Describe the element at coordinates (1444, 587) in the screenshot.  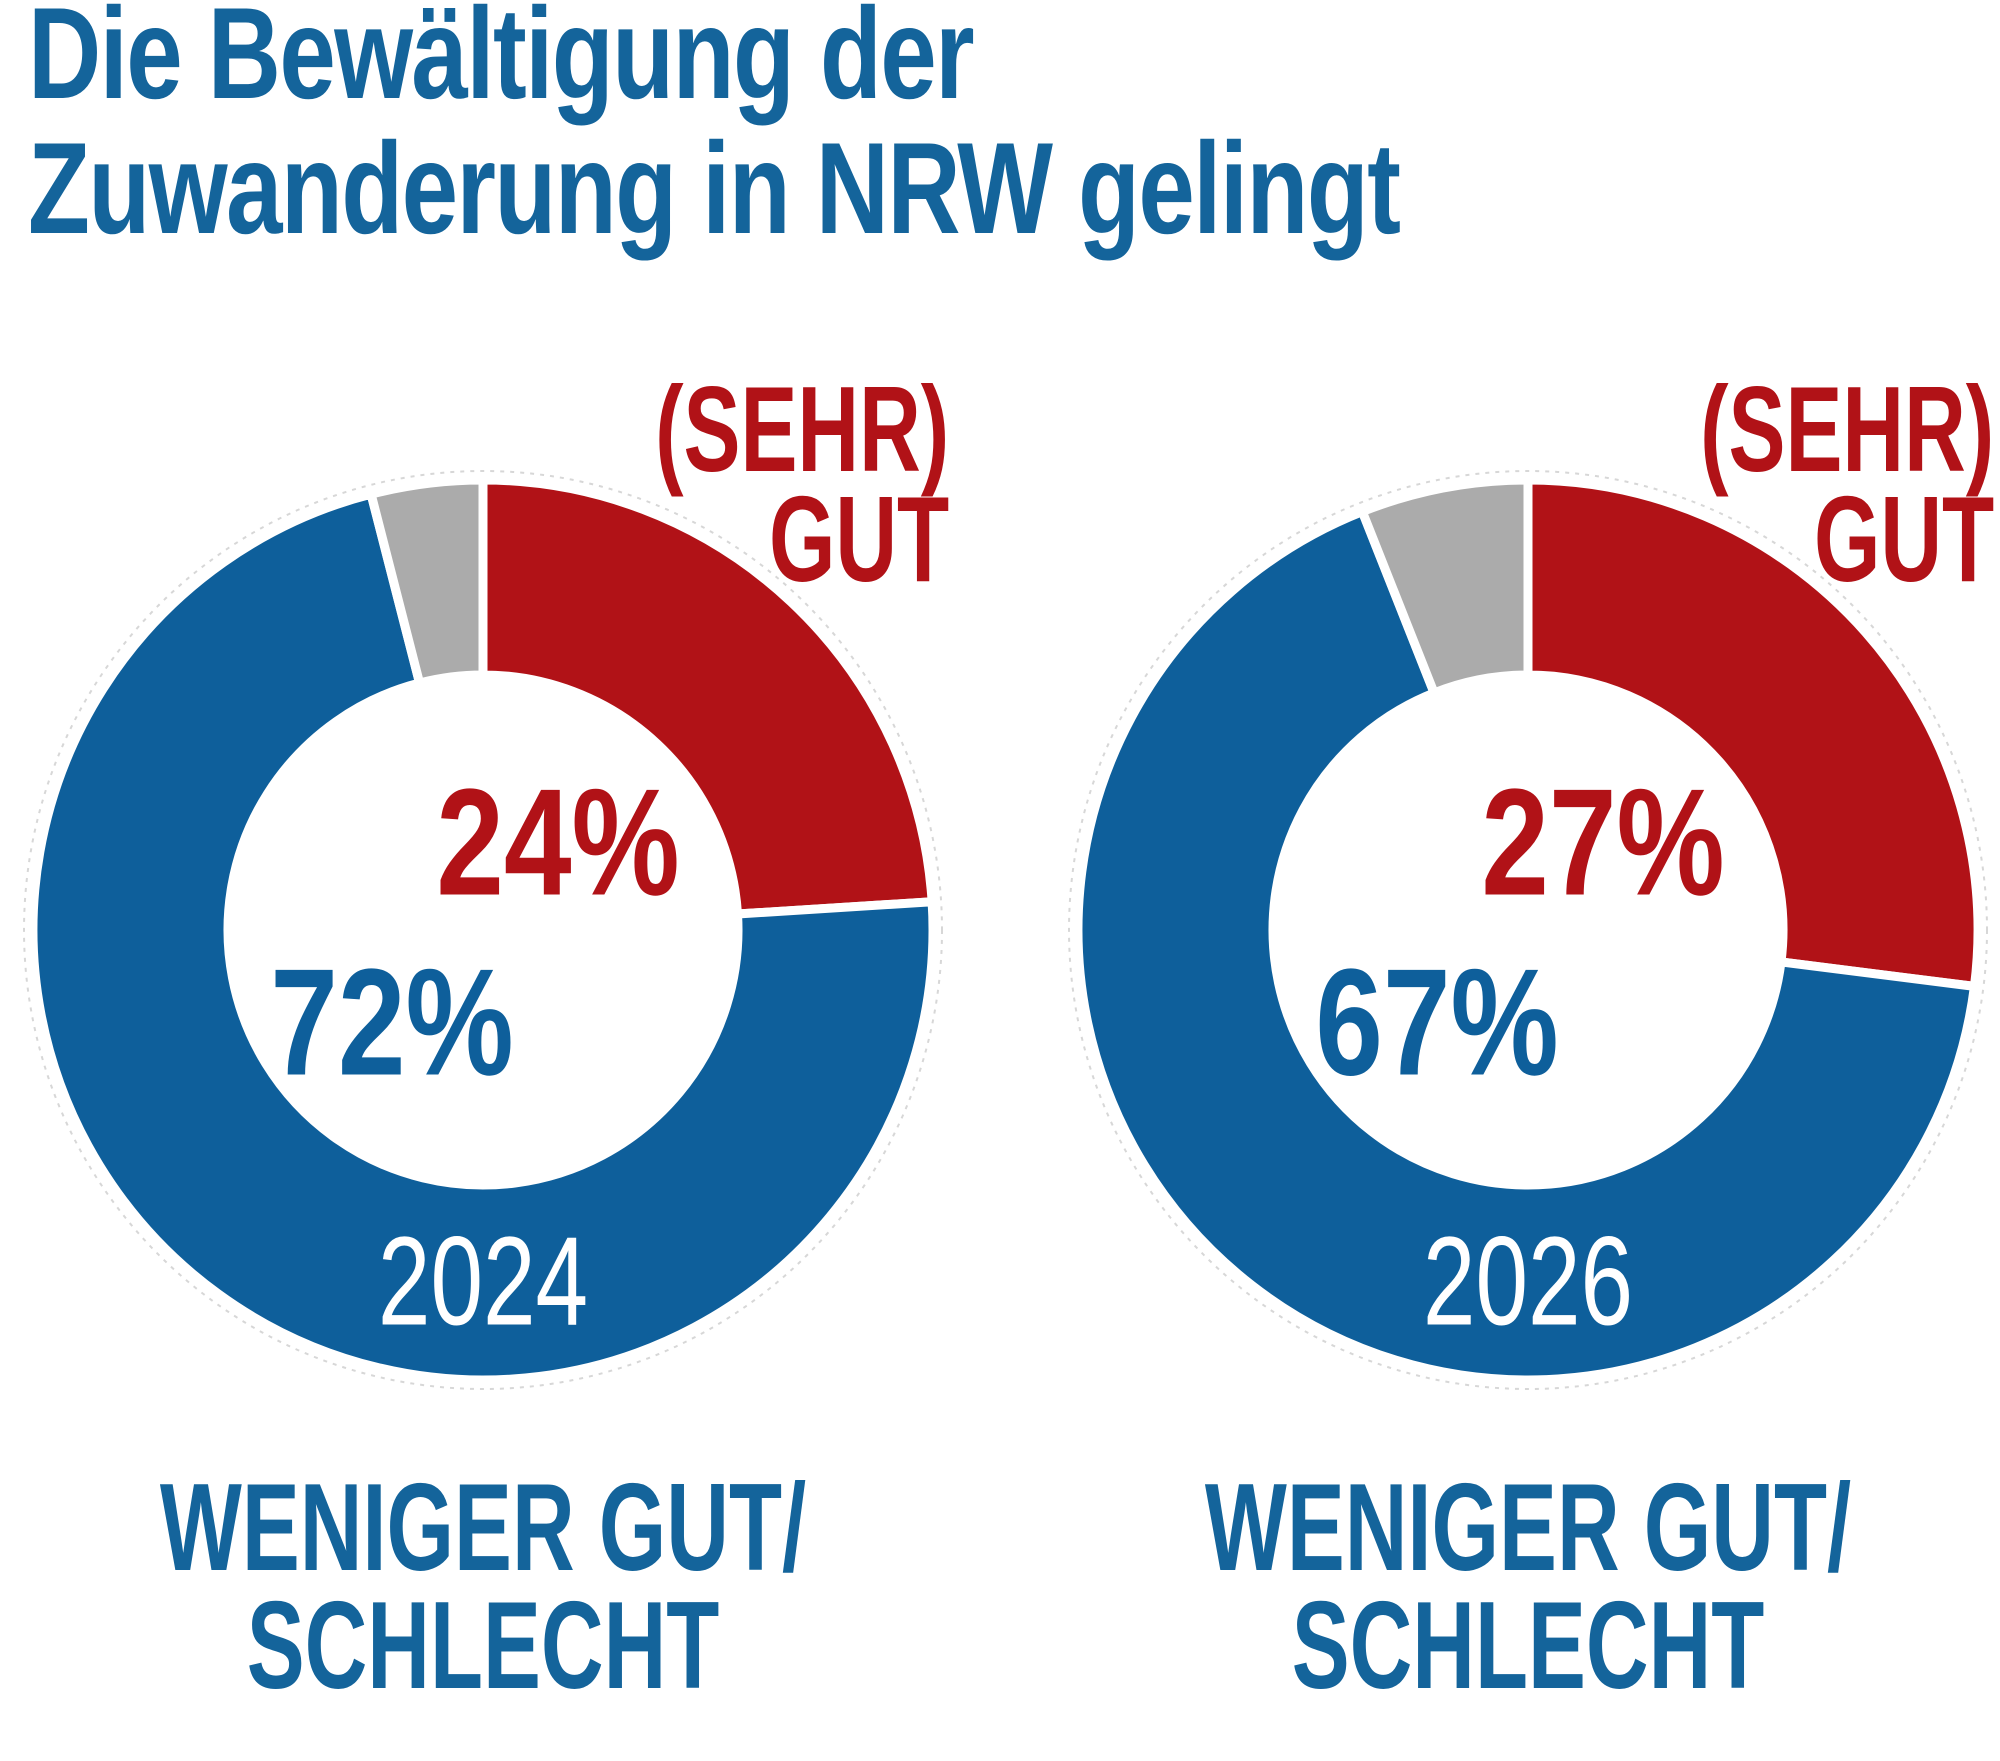
I see `donut-segment-2026-neutral` at that location.